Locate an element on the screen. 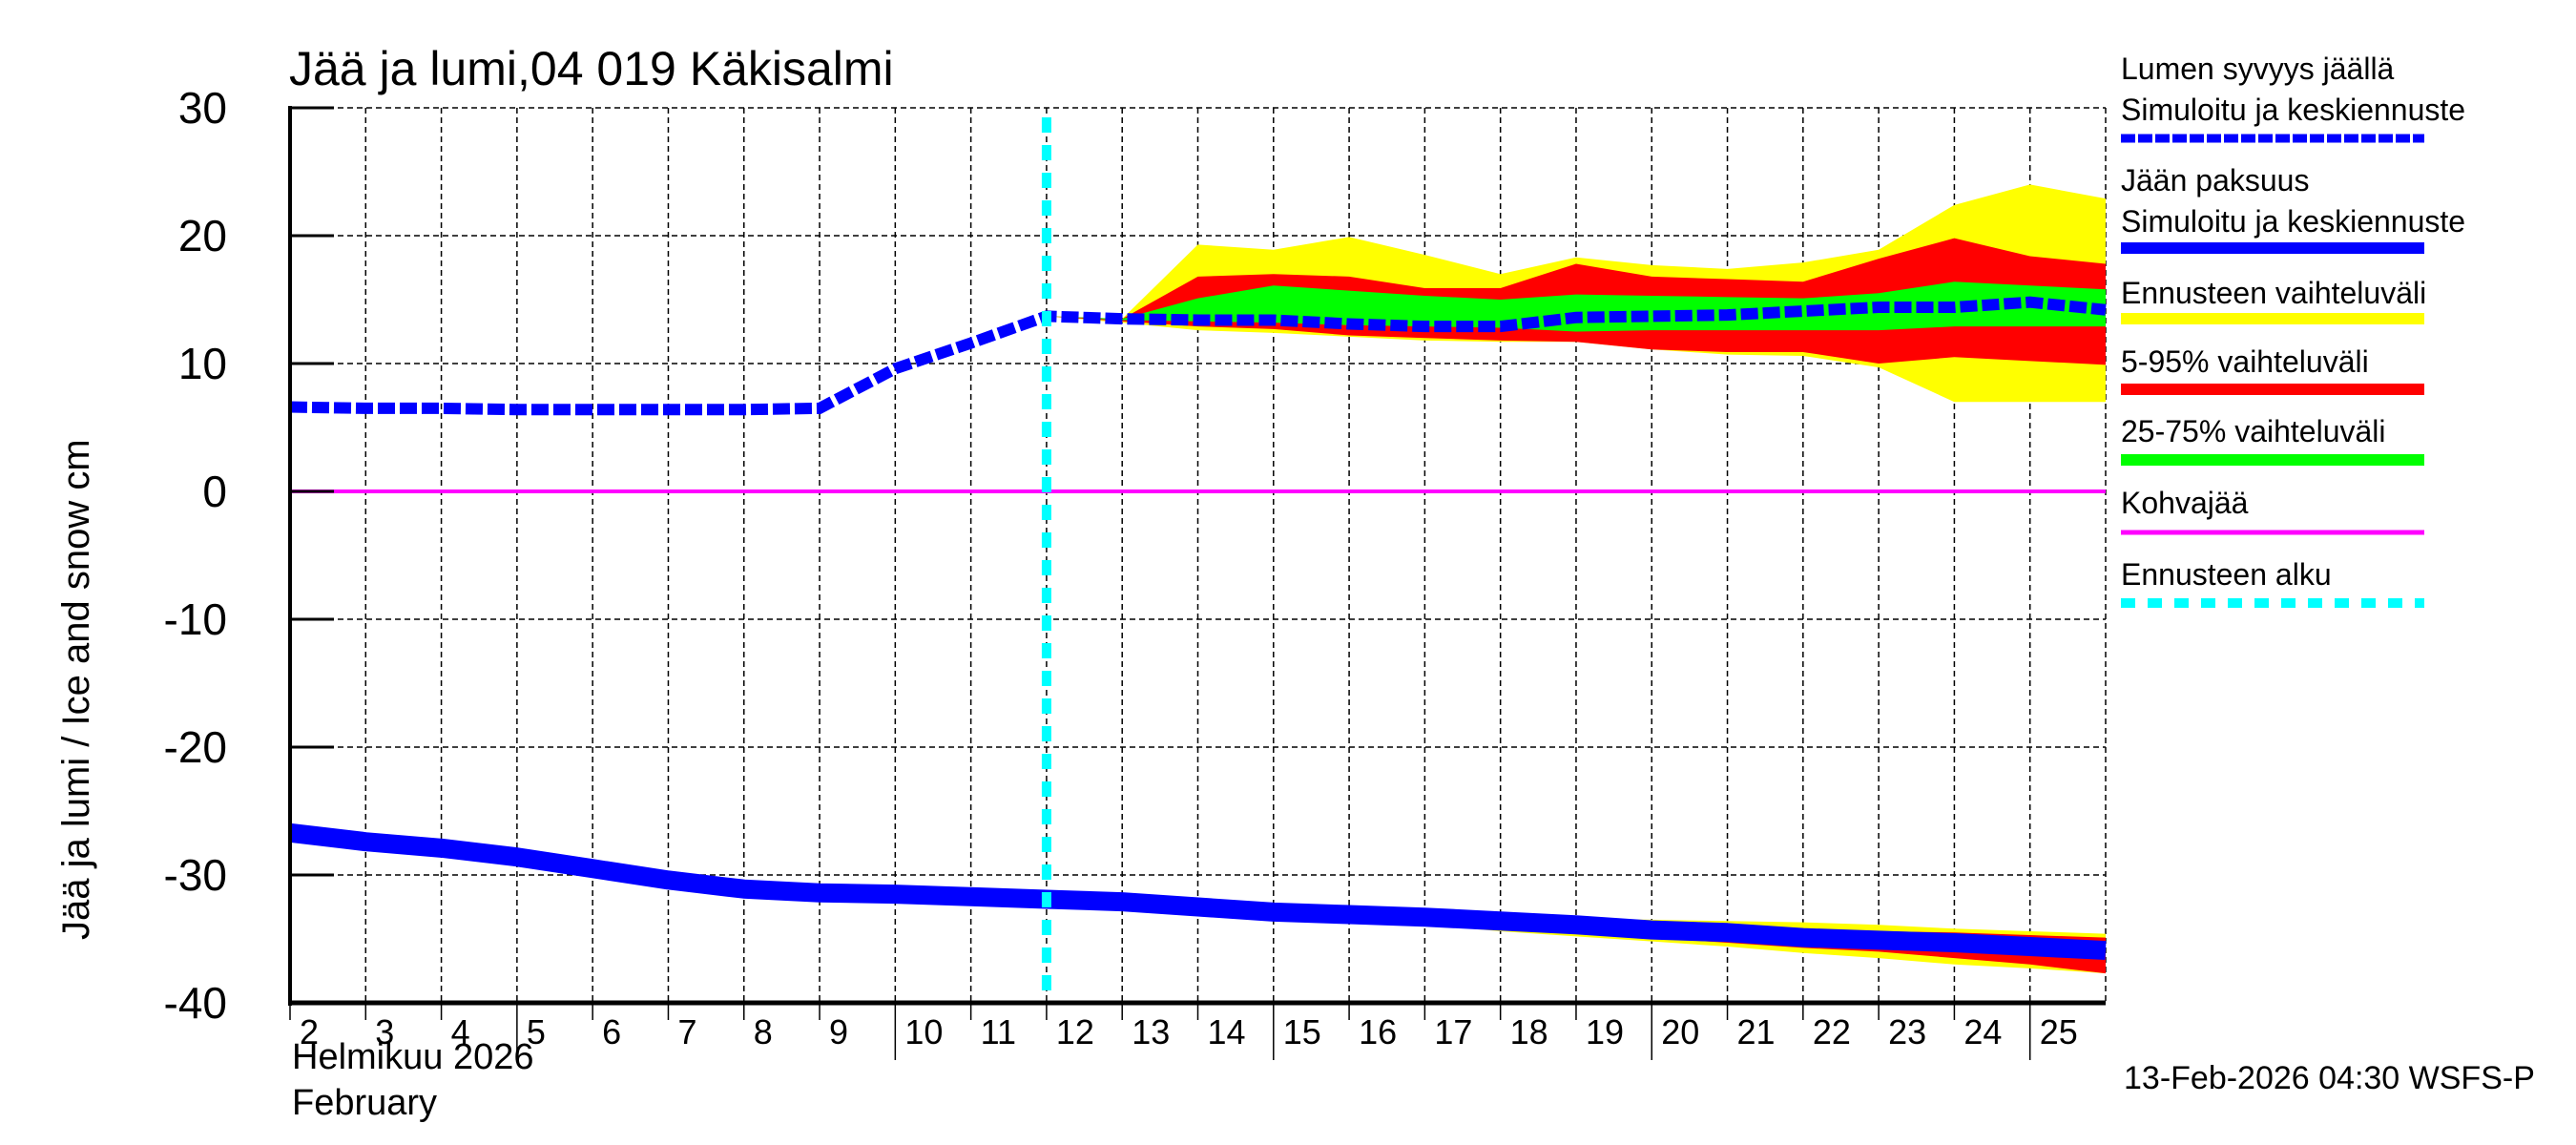 The image size is (2576, 1145). x-tick-label: 3 is located at coordinates (384, 1031).